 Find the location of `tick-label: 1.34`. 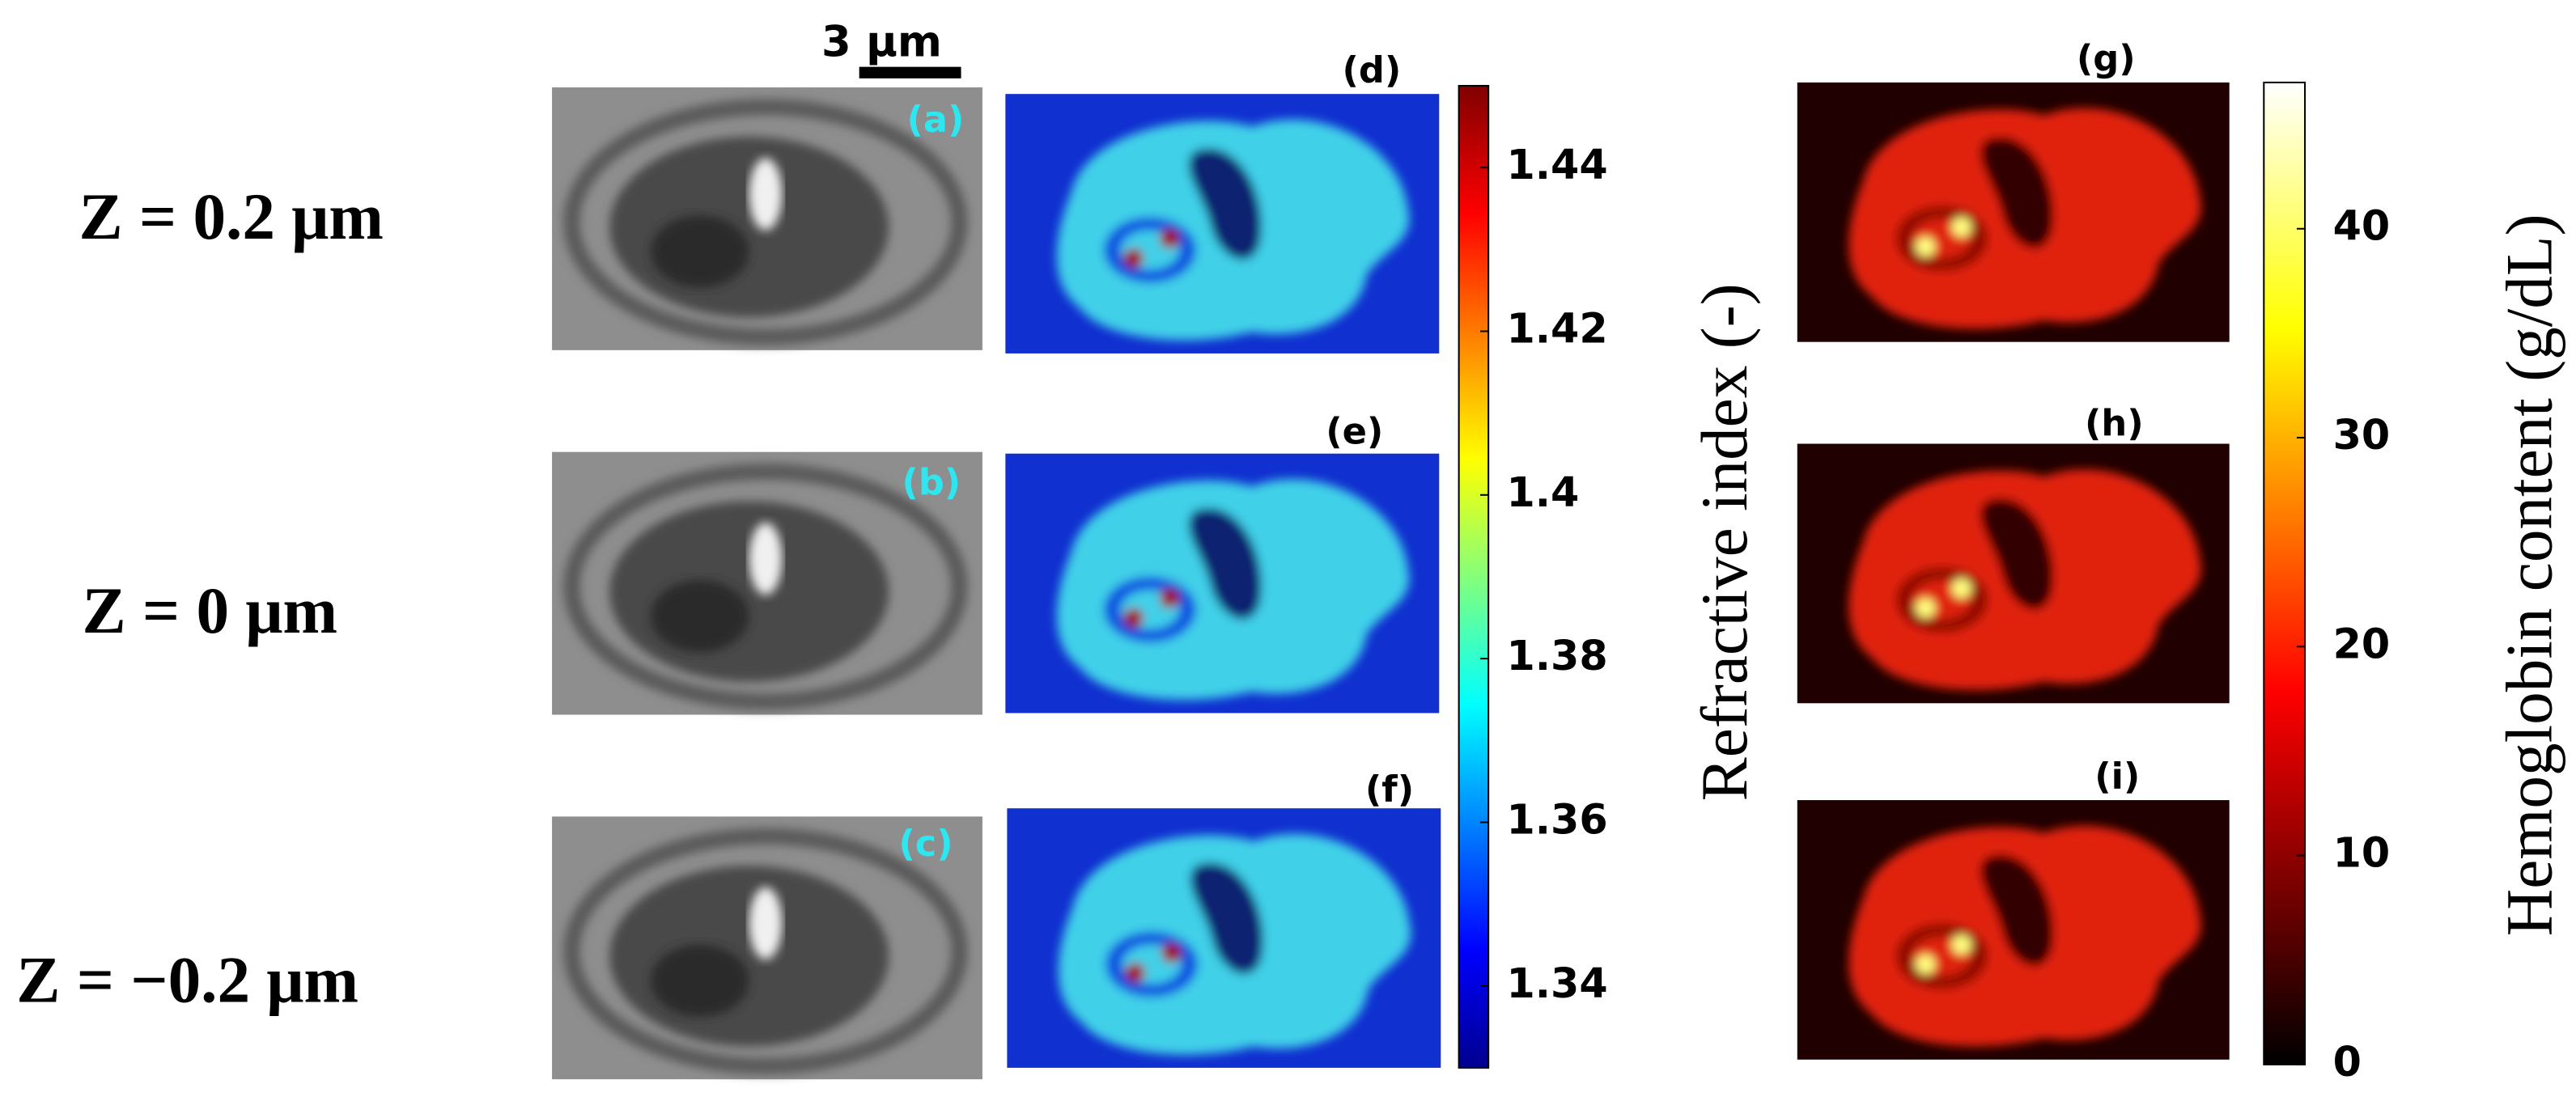

tick-label: 1.34 is located at coordinates (1556, 983).